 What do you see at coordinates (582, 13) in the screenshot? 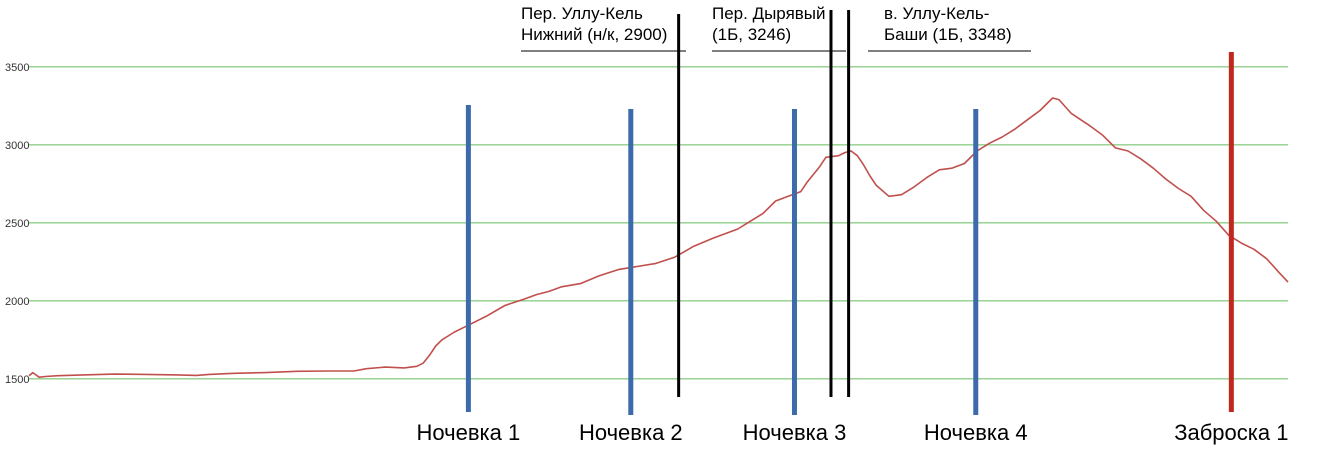
I see `pass-label-1-line-1: Пер. Уллу-Кель` at bounding box center [582, 13].